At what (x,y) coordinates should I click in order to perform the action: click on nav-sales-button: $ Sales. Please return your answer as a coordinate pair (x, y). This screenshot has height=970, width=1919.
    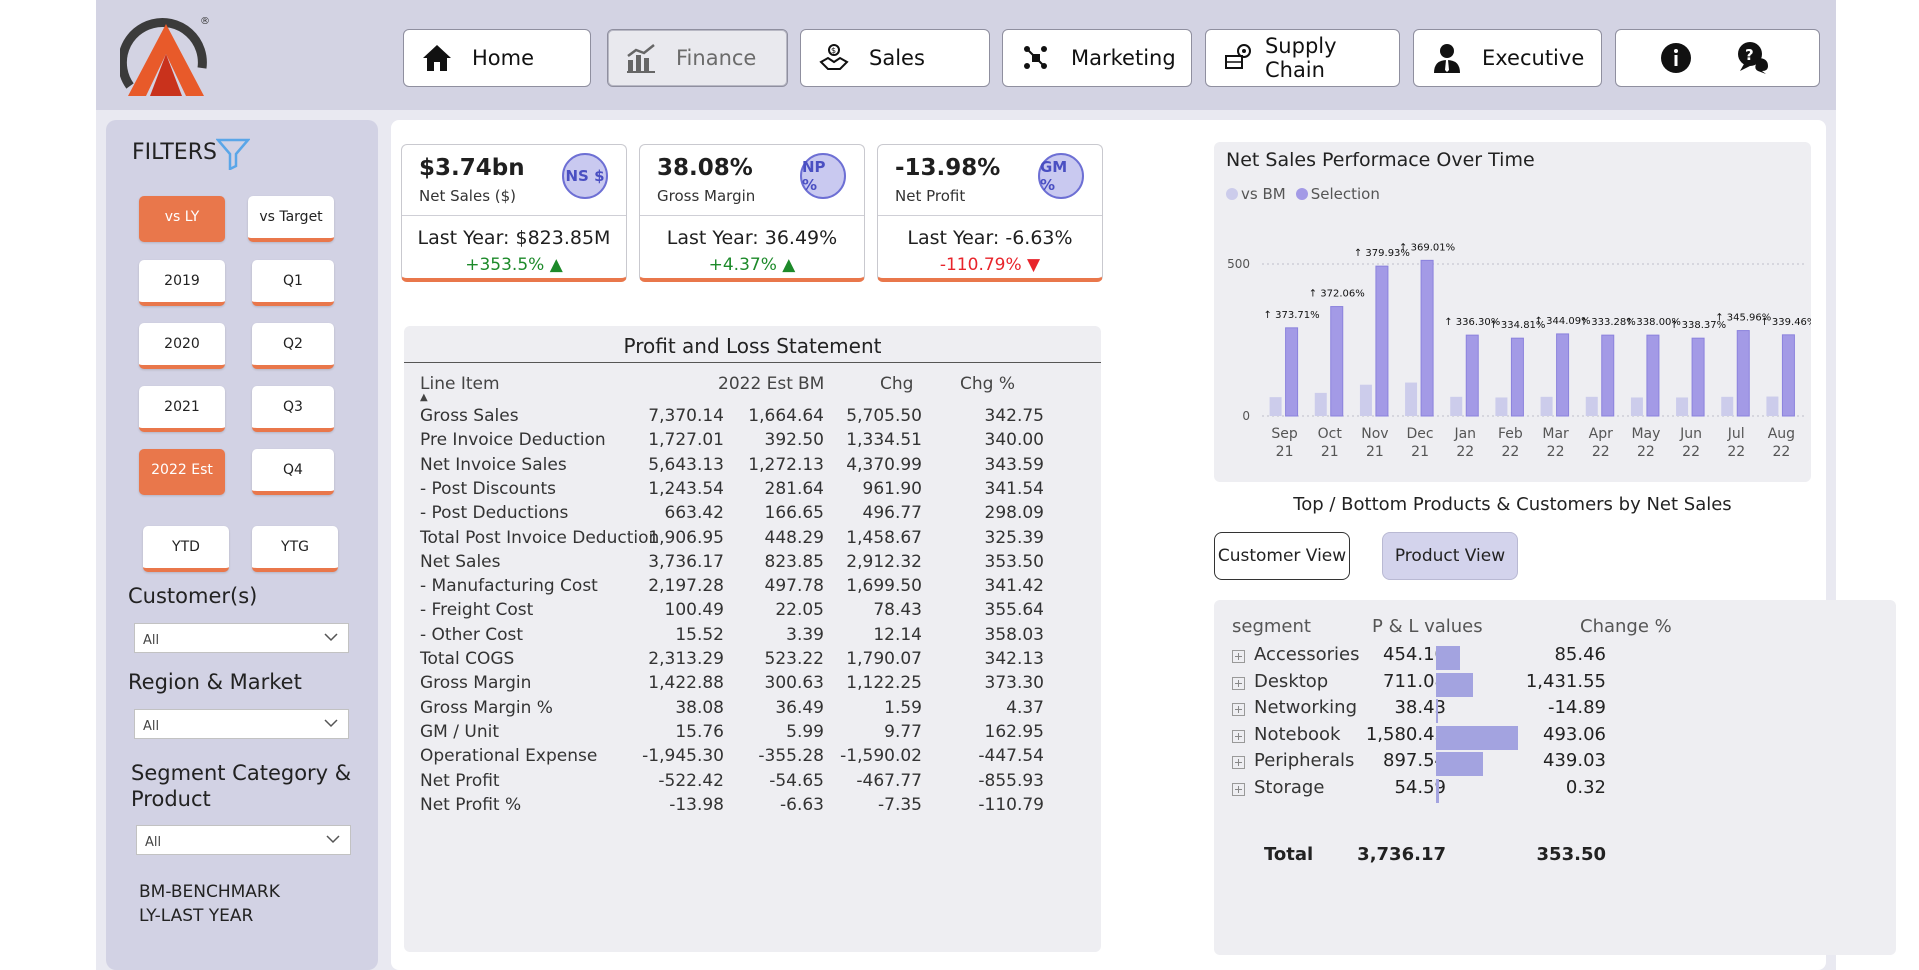
    Looking at the image, I should click on (895, 58).